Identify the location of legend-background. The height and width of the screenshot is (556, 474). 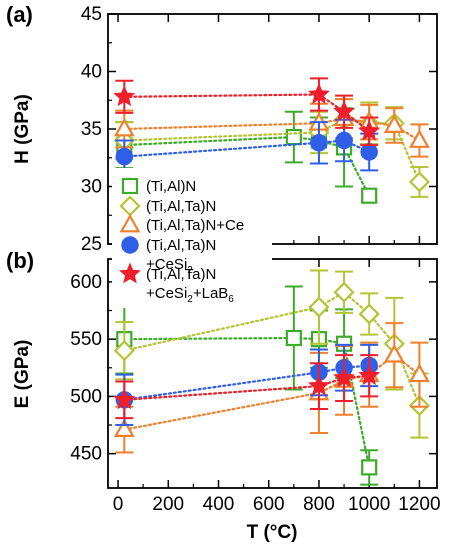
(192, 238).